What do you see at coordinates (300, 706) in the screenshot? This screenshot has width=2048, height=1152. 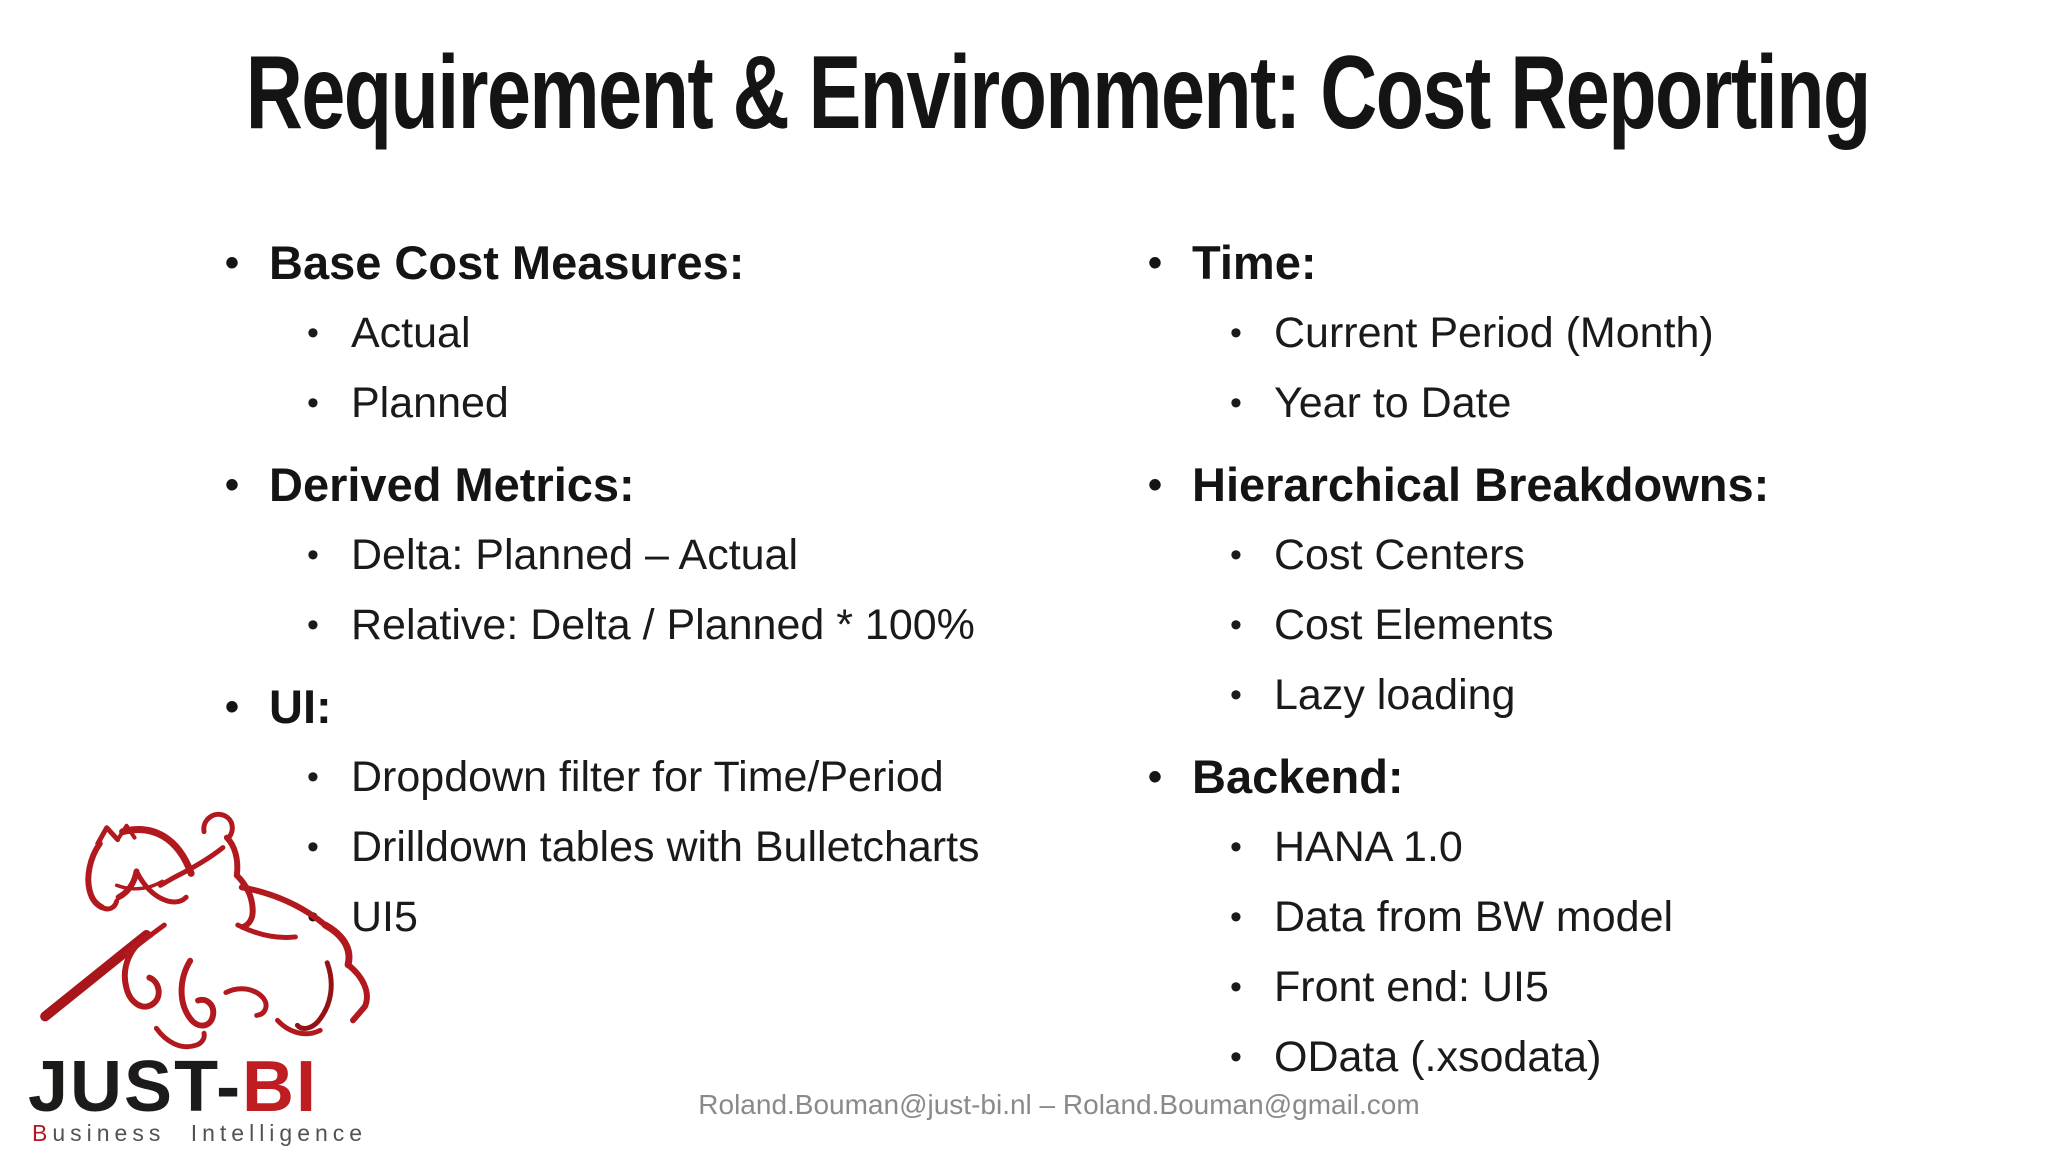 I see `bullet-l1-label: UI:` at bounding box center [300, 706].